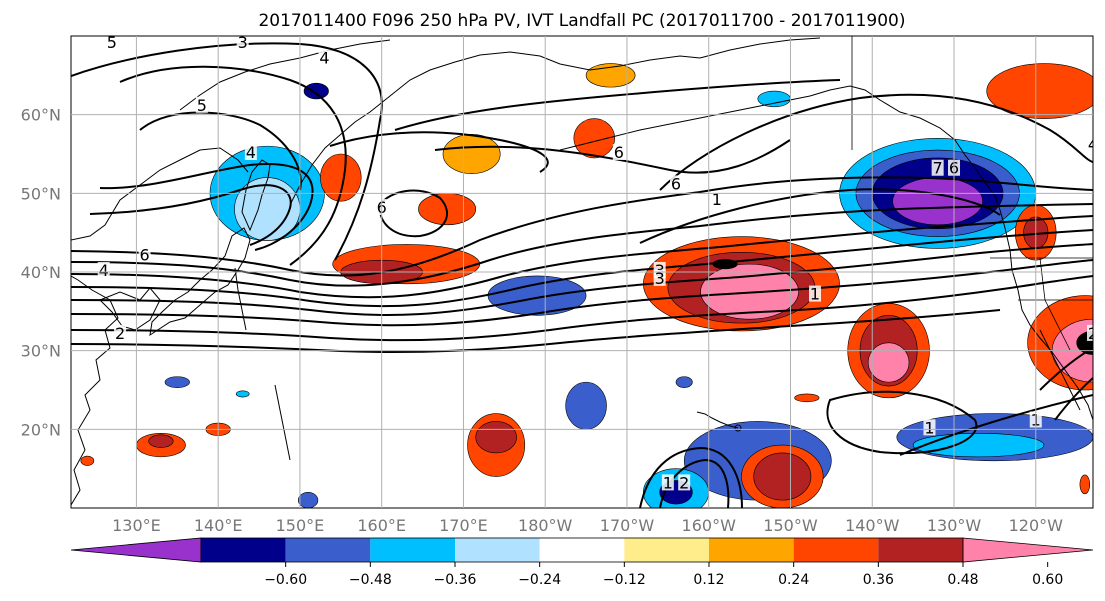 The image size is (1105, 601). Describe the element at coordinates (954, 525) in the screenshot. I see `lon-tick-label: 130°W` at that location.